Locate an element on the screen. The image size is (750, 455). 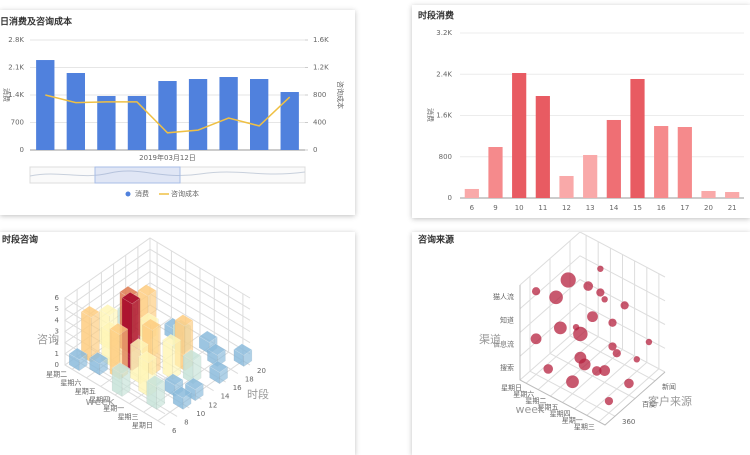
z-tick-label: 2 is located at coordinates (57, 343).